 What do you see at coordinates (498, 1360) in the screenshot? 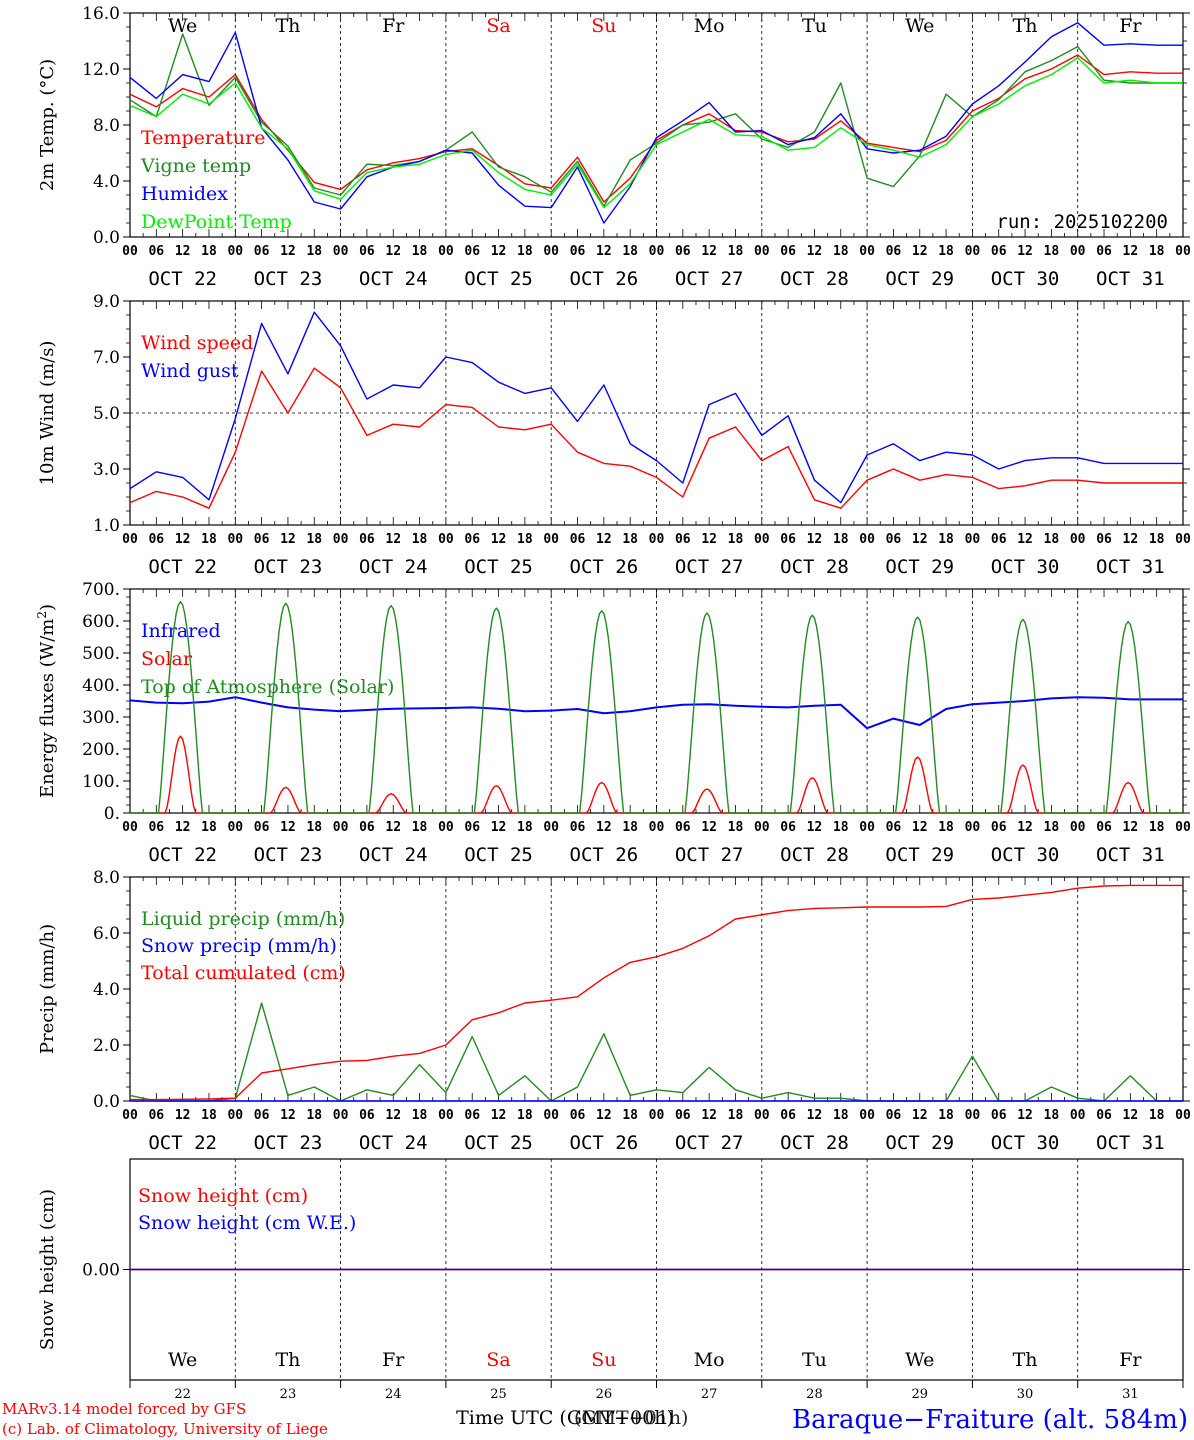
I see `day-name-label: Sa` at bounding box center [498, 1360].